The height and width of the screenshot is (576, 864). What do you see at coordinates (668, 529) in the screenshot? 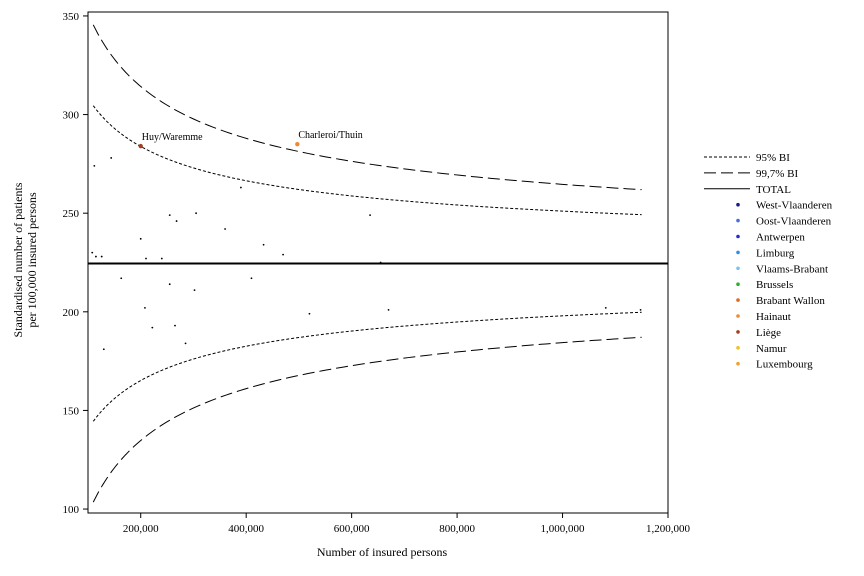
I see `x-tick-label: 1,200,000` at bounding box center [668, 529].